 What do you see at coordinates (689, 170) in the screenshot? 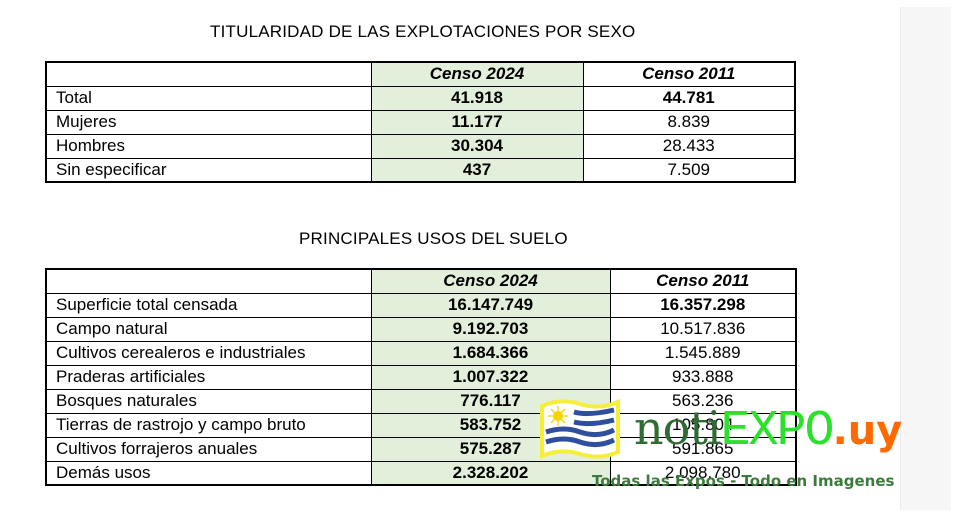
I see `value-censo-2011: 7.509` at bounding box center [689, 170].